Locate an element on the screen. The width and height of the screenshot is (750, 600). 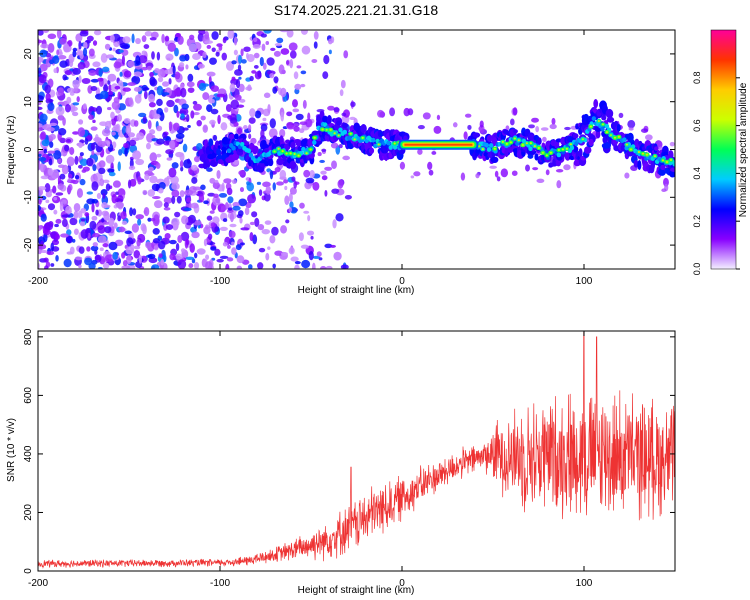
spectrogram-x-tick-label: 0 is located at coordinates (402, 281).